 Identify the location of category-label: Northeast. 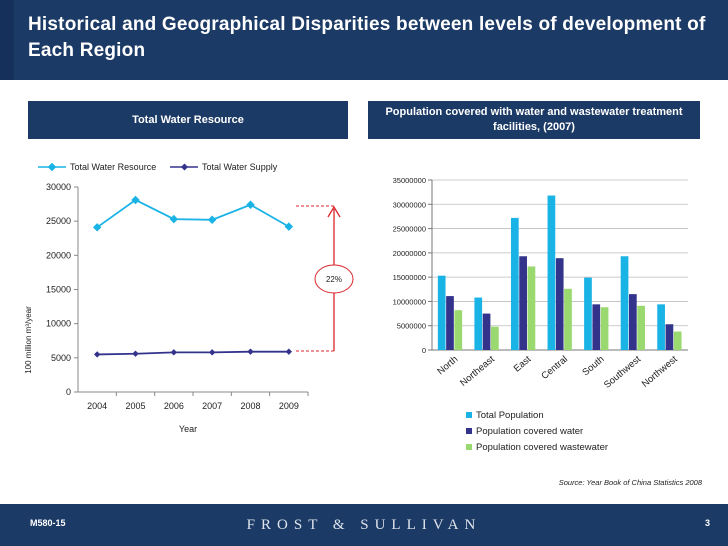
(477, 371).